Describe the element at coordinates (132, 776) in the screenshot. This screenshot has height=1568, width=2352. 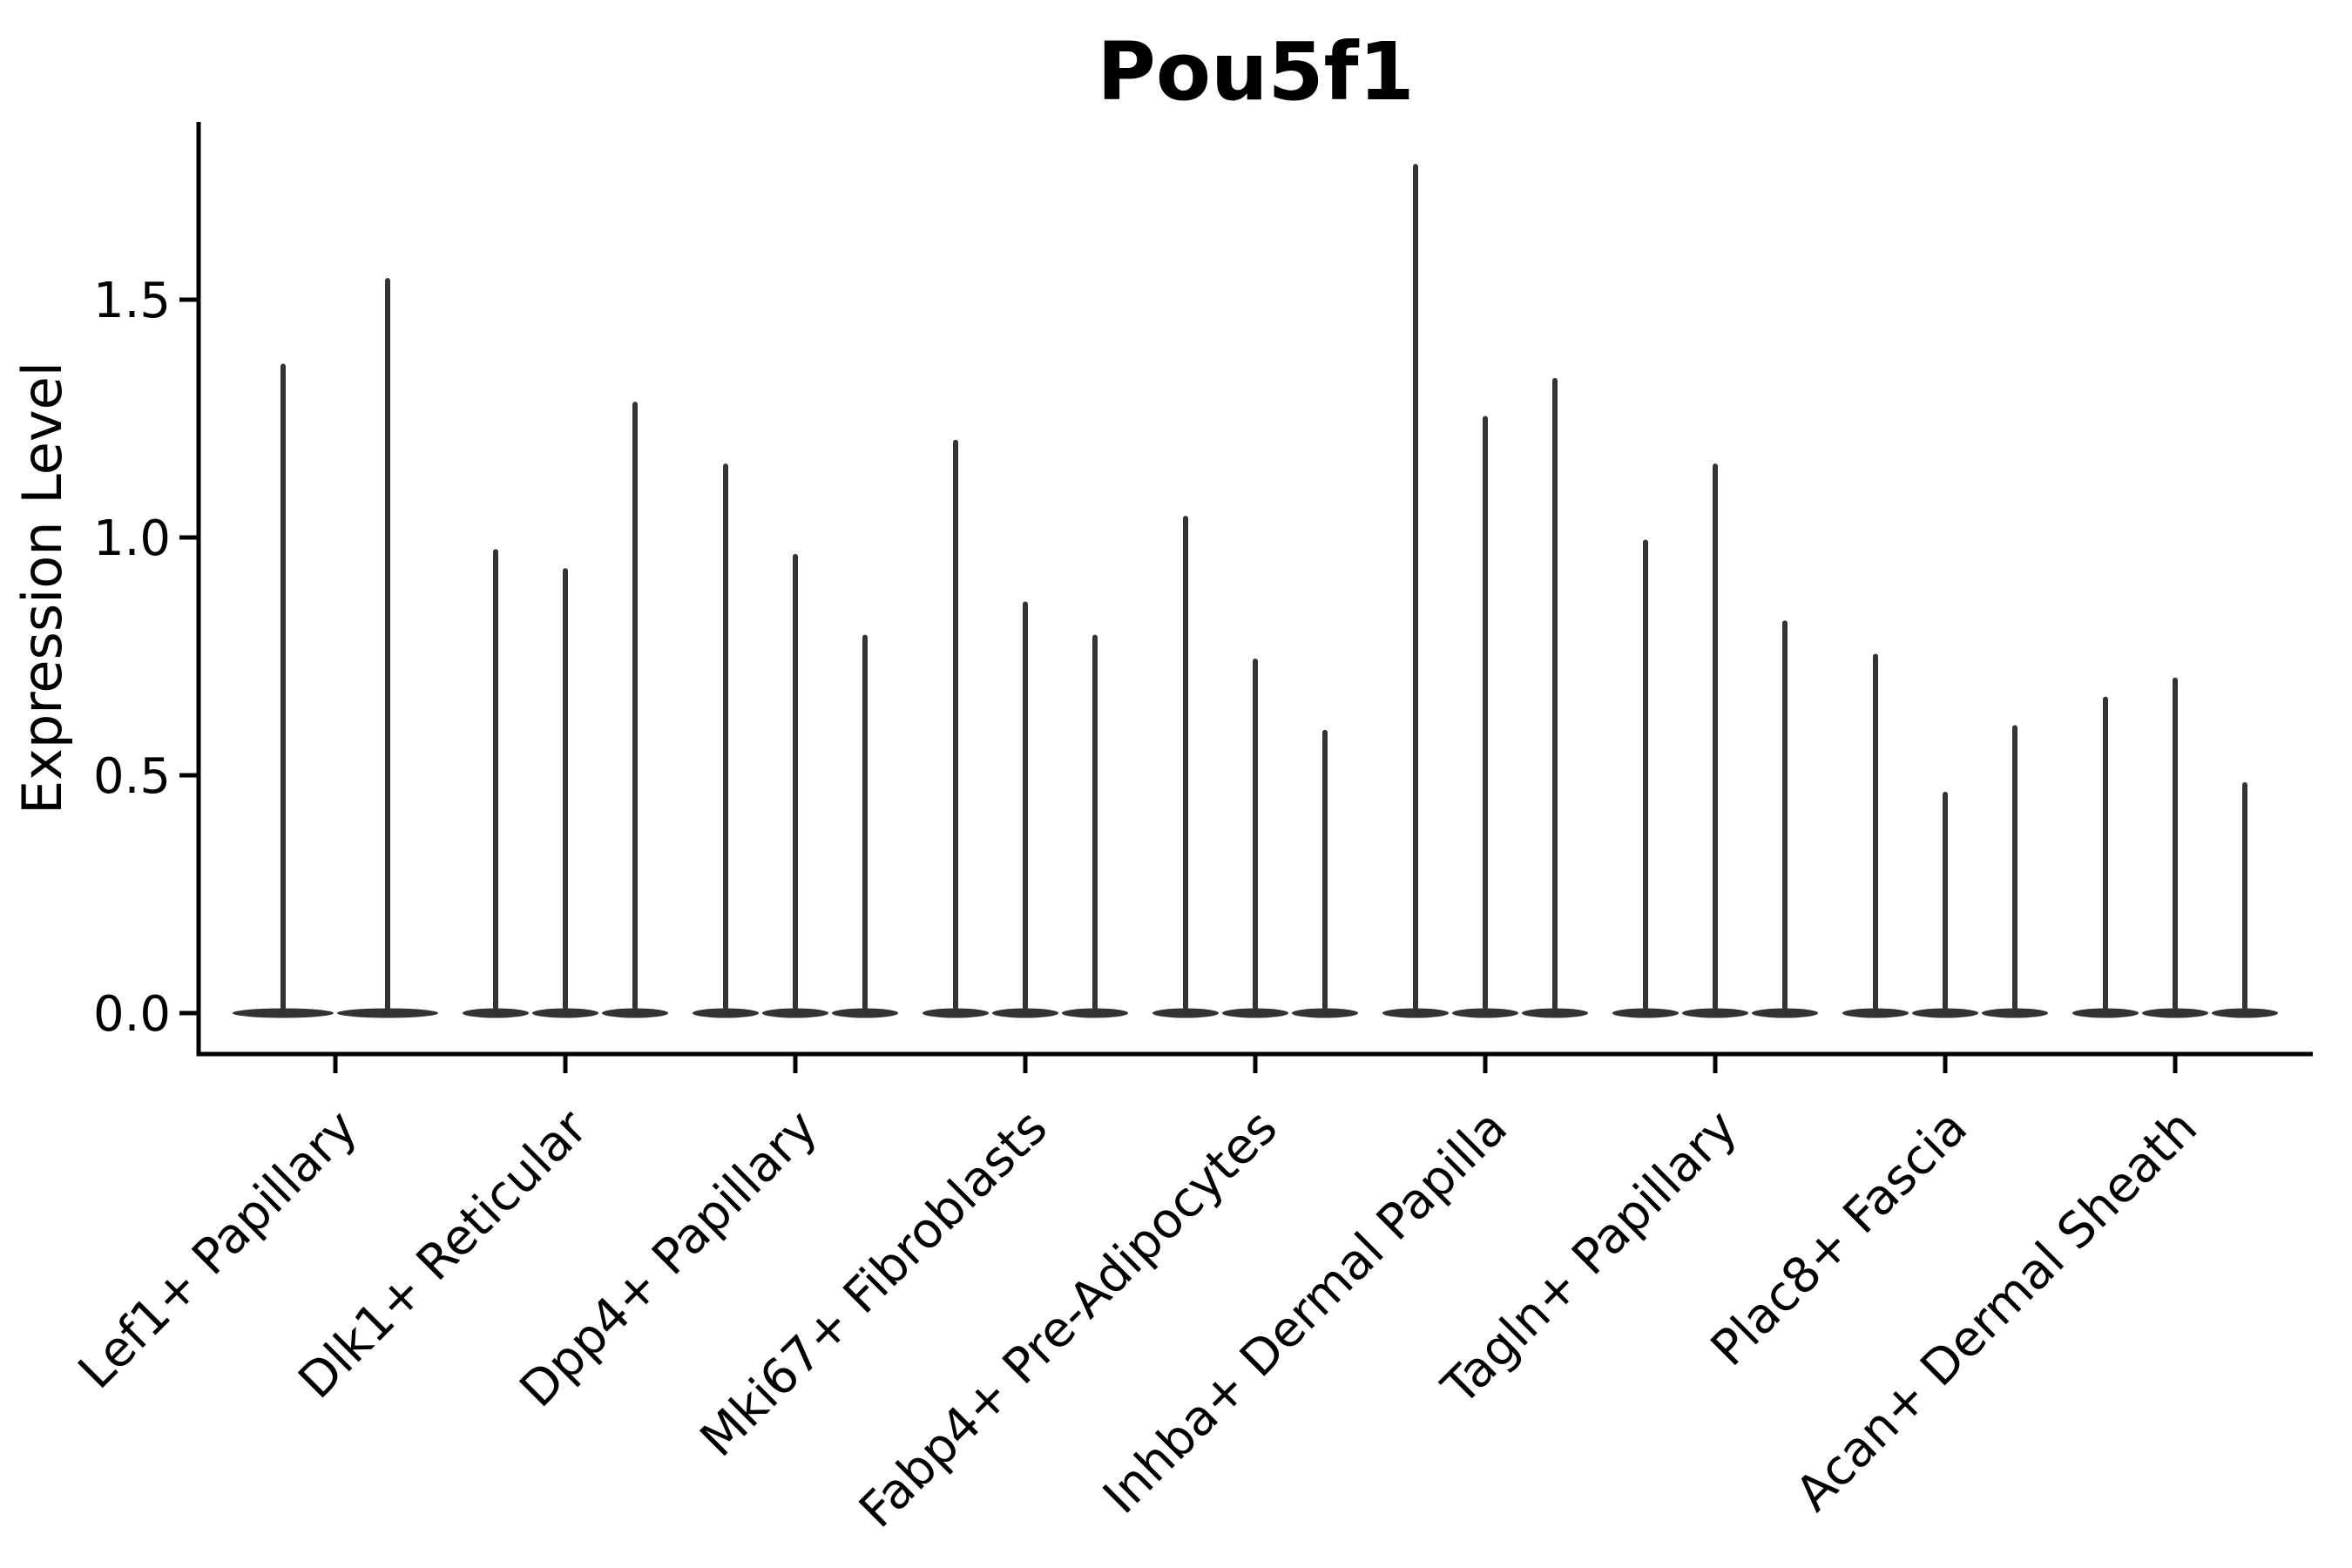
I see `y-tick-label: 0.5` at that location.